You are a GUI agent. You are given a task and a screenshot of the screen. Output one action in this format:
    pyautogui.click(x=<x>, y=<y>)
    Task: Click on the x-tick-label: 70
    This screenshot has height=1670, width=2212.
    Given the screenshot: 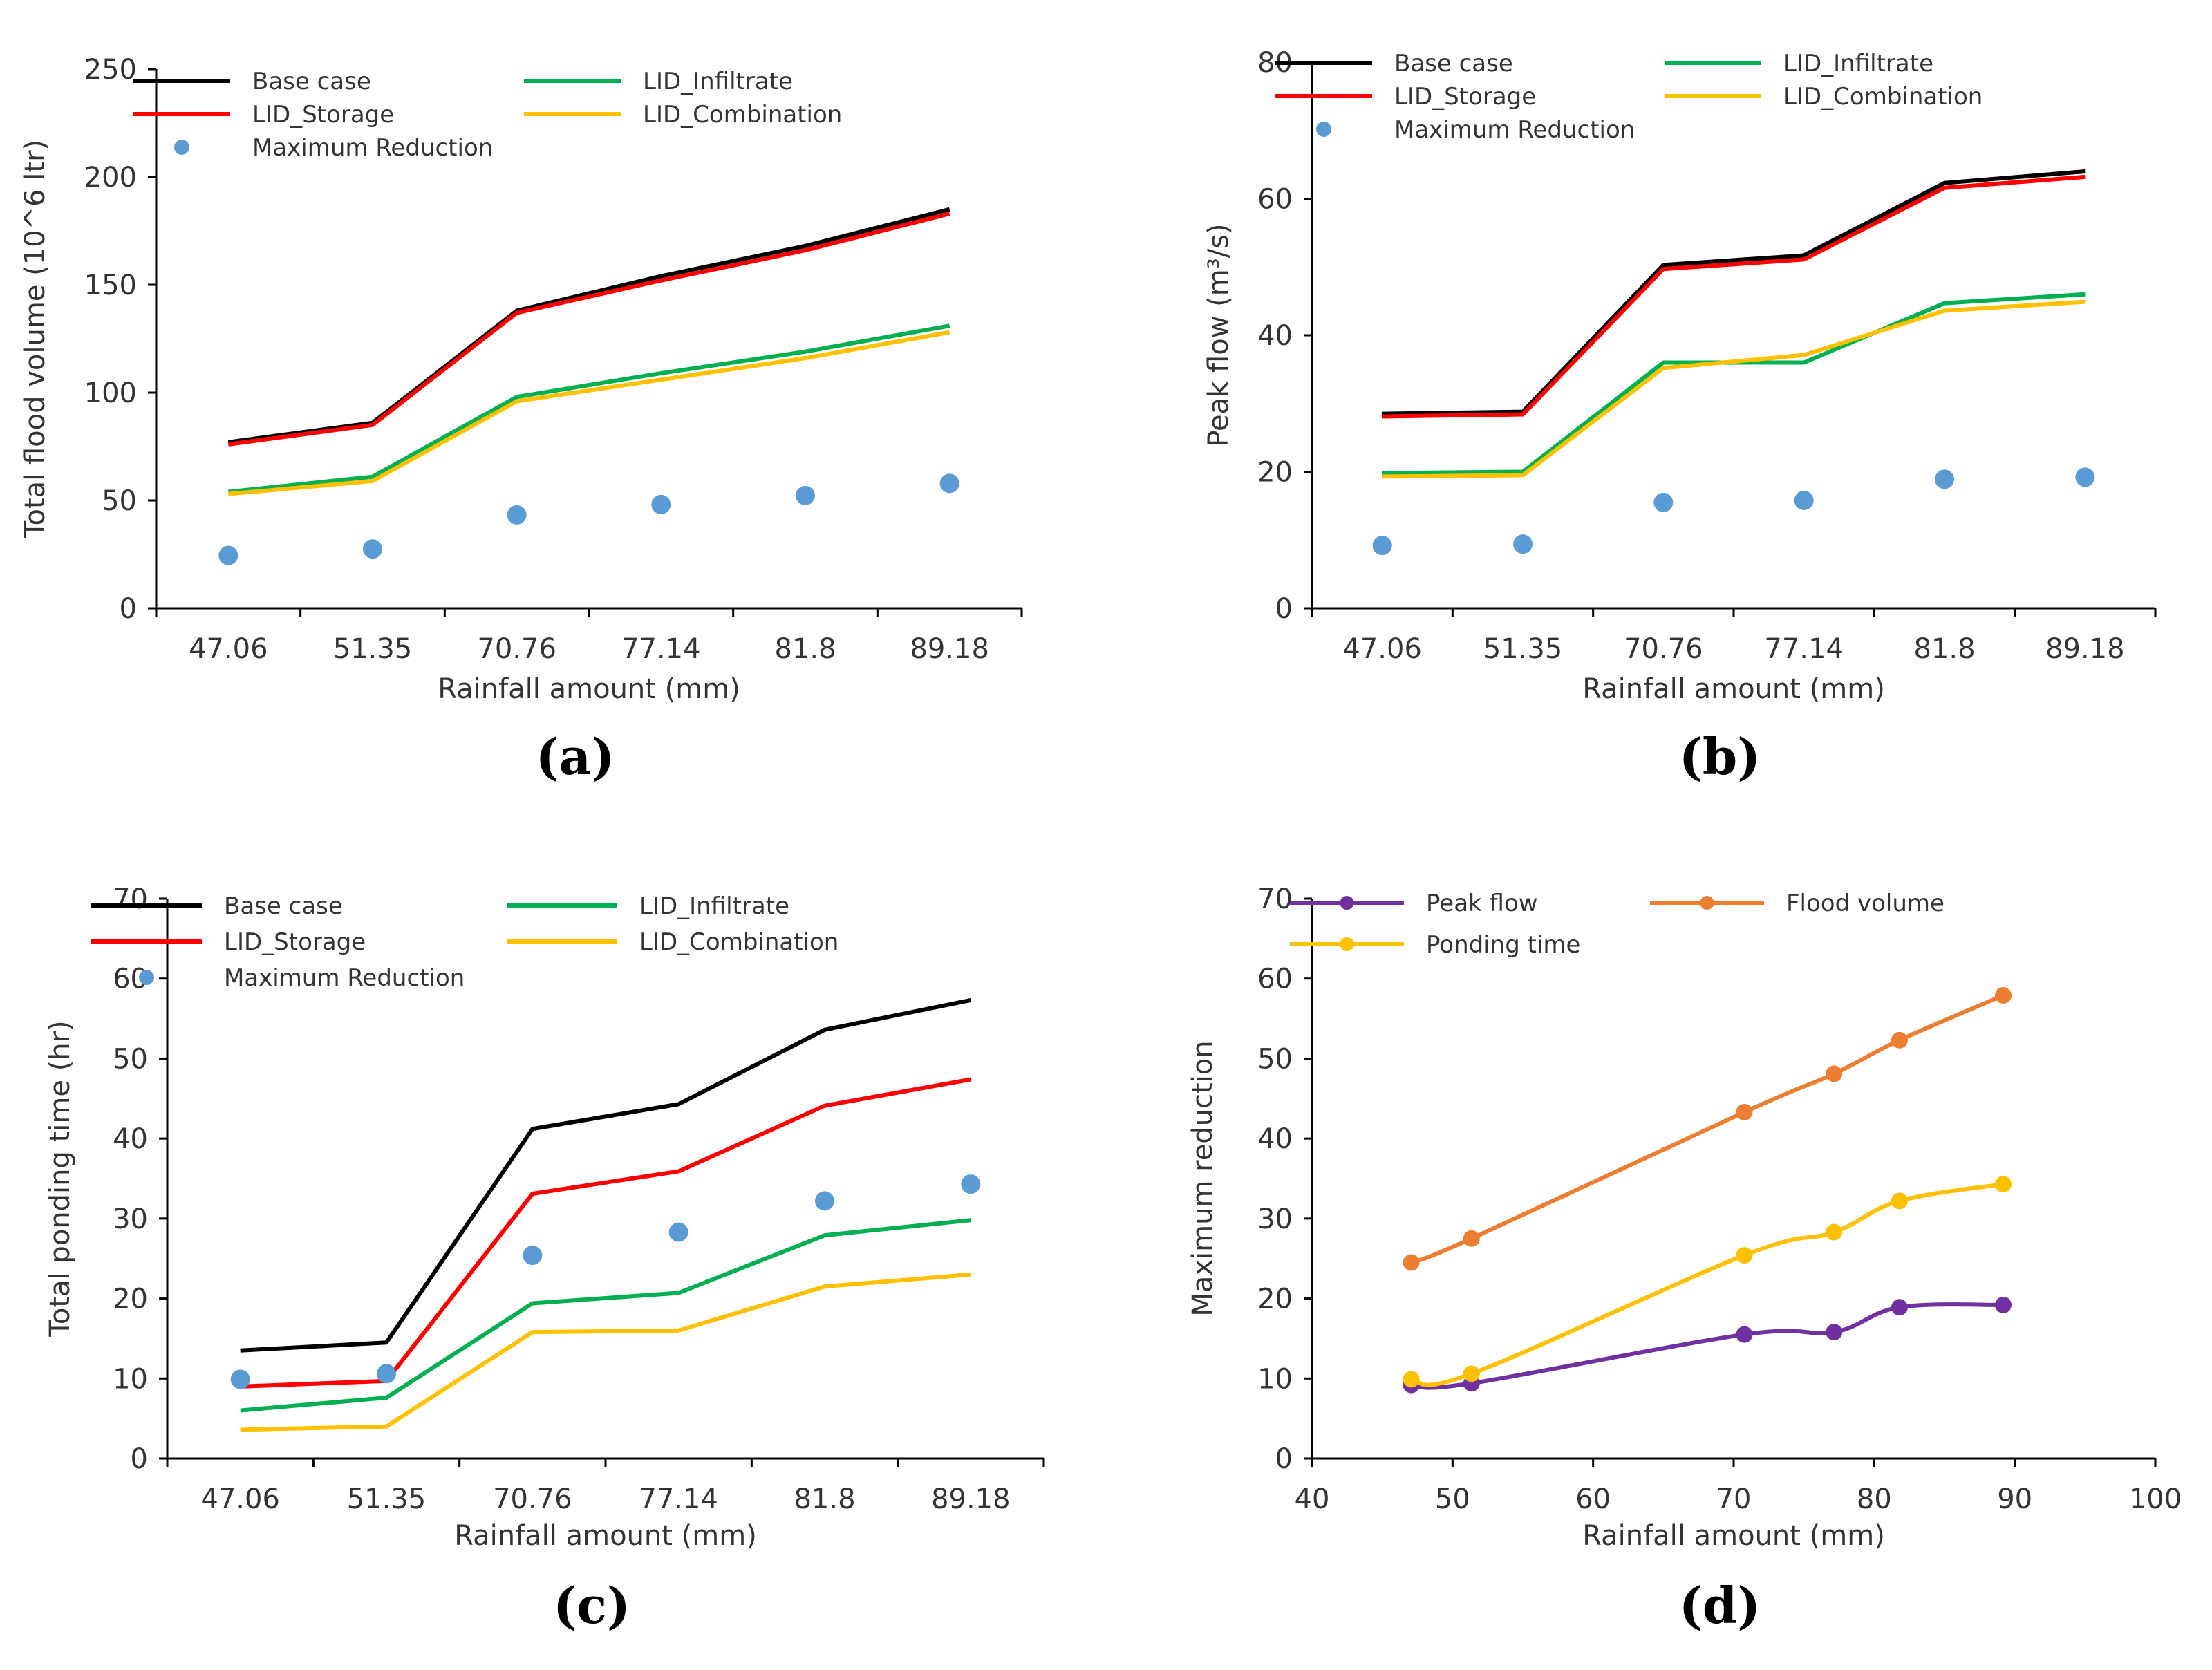 What is the action you would take?
    pyautogui.click(x=1734, y=1499)
    